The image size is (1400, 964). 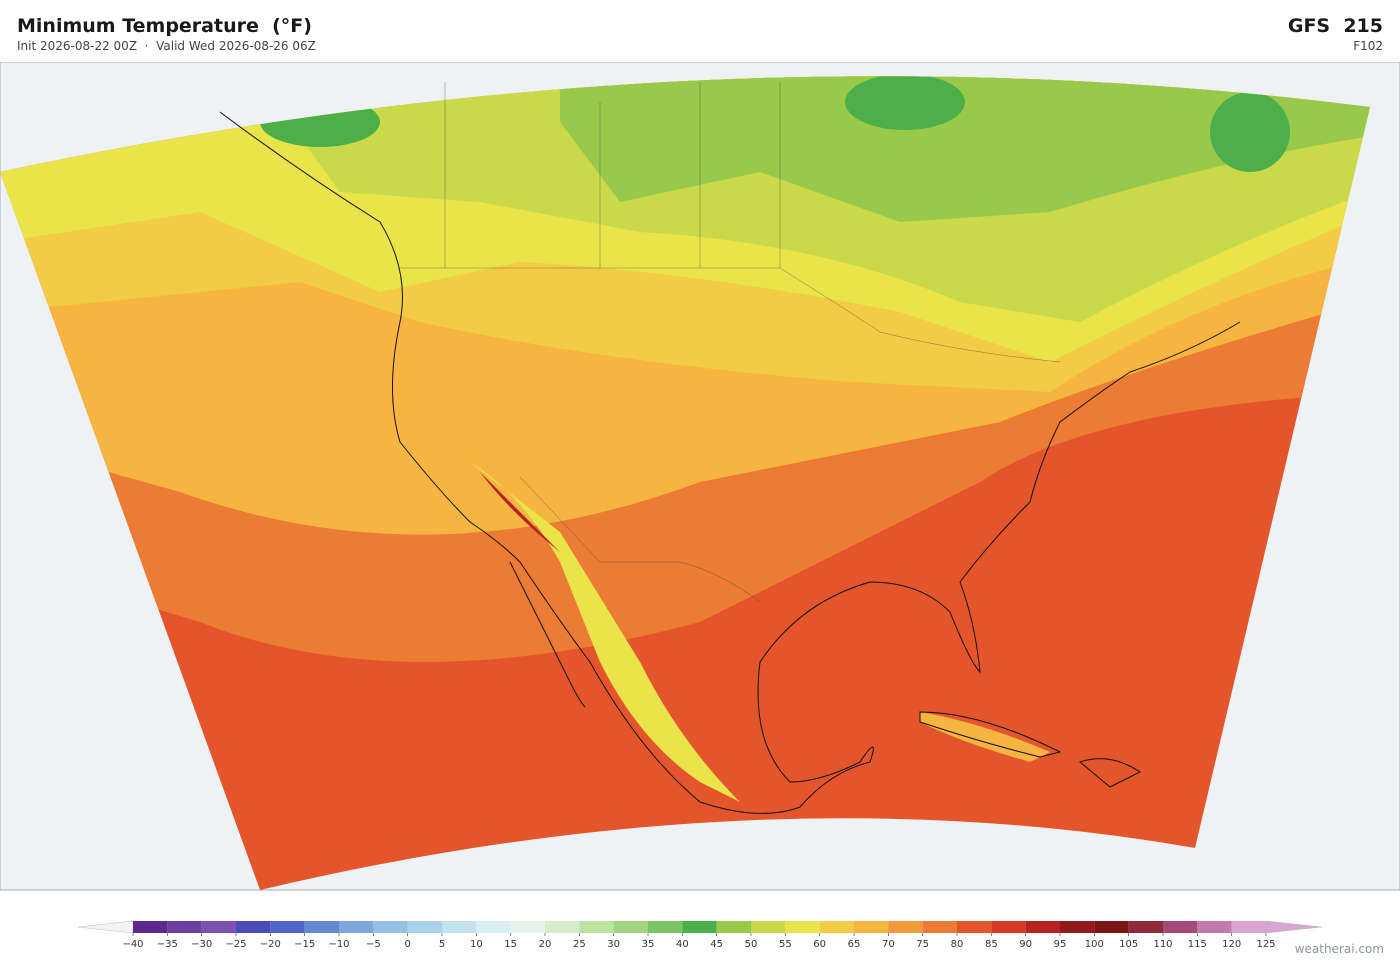 I want to click on colorbar-tick-label: 0, so click(x=407, y=944).